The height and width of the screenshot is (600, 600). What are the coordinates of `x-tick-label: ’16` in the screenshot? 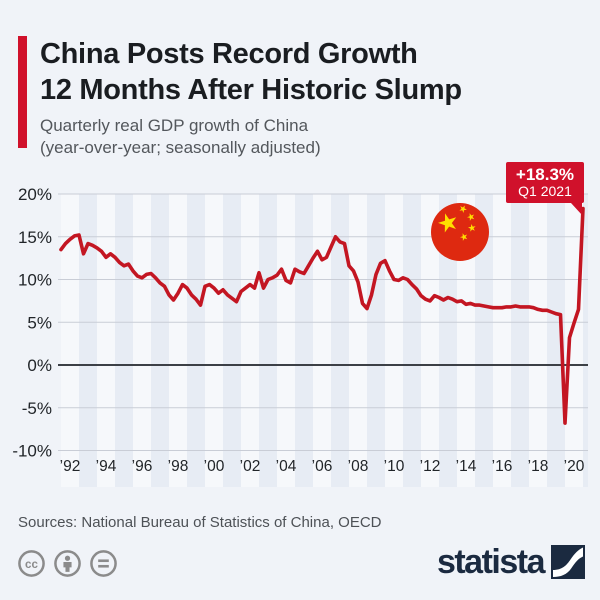 It's located at (502, 466).